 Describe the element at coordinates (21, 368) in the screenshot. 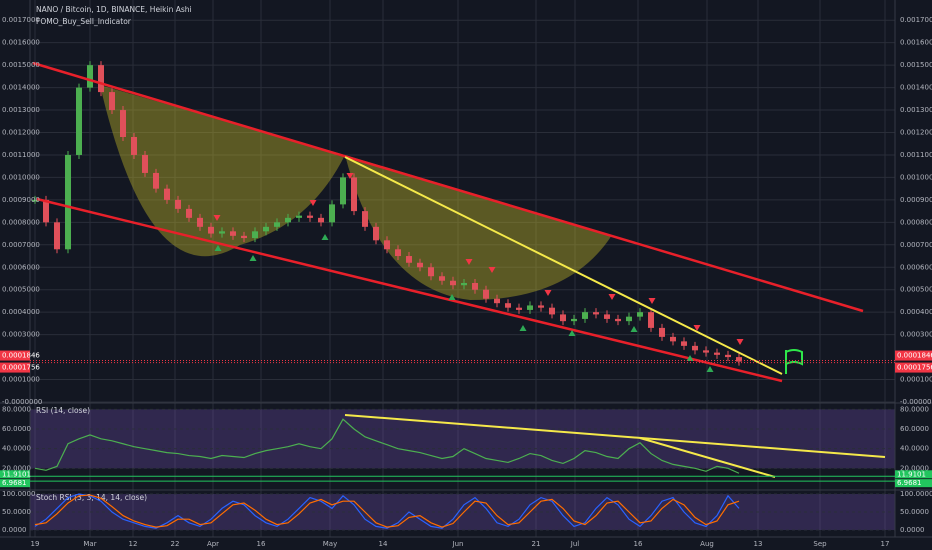

I see `price-label: 0.0001756` at that location.